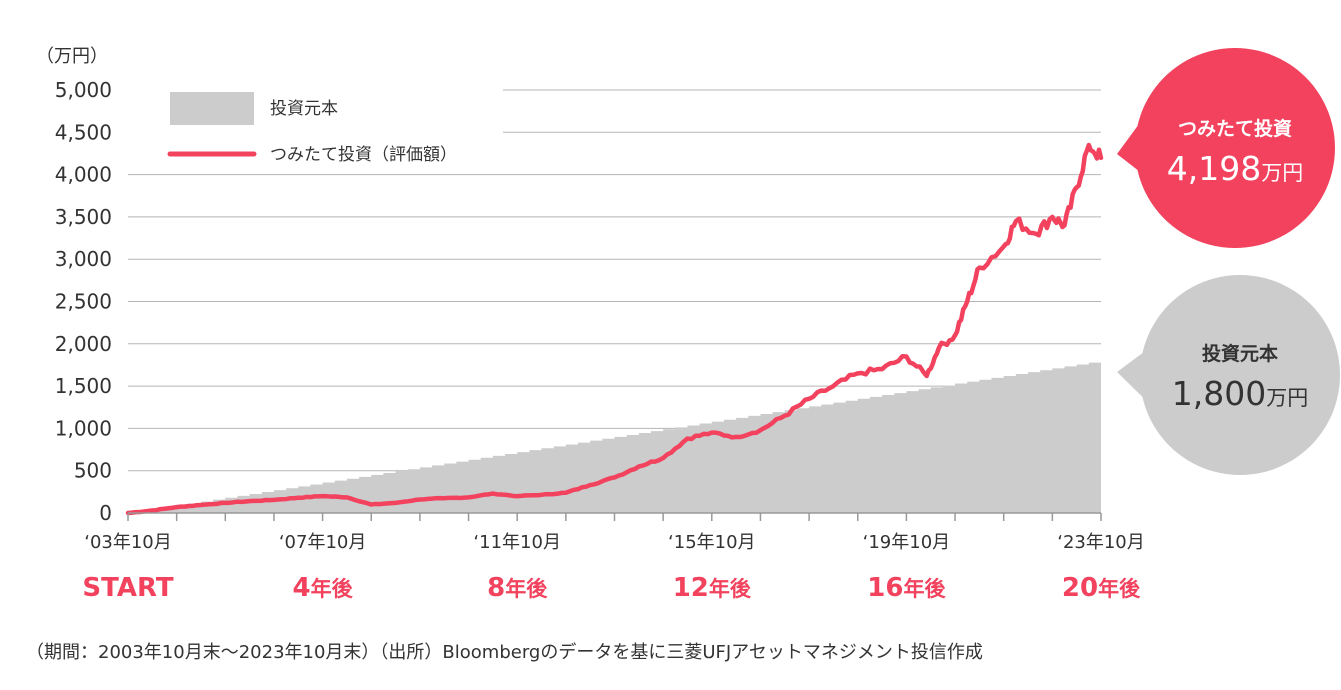 Image resolution: width=1341 pixels, height=690 pixels. I want to click on callout-principal-value: 1,800, so click(1219, 393).